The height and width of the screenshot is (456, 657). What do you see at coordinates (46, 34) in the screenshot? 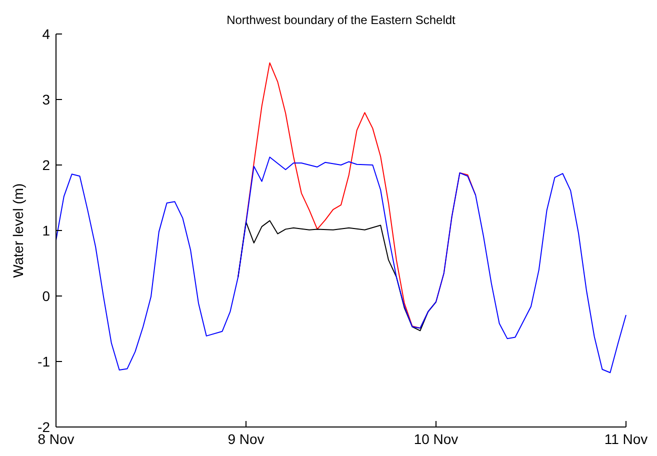
I see `y-tick-label: 4` at bounding box center [46, 34].